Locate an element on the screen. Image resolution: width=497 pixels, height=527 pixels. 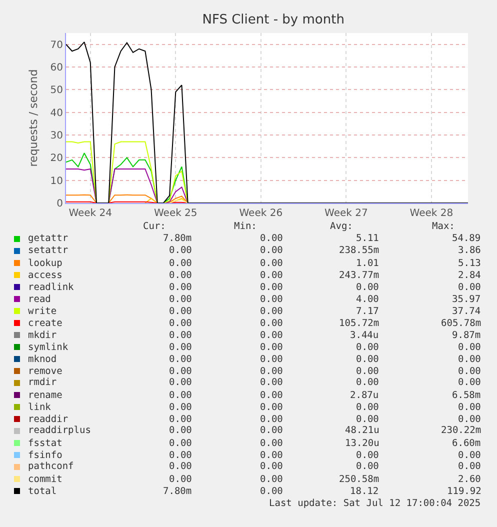
text: 105.72m is located at coordinates (359, 323).